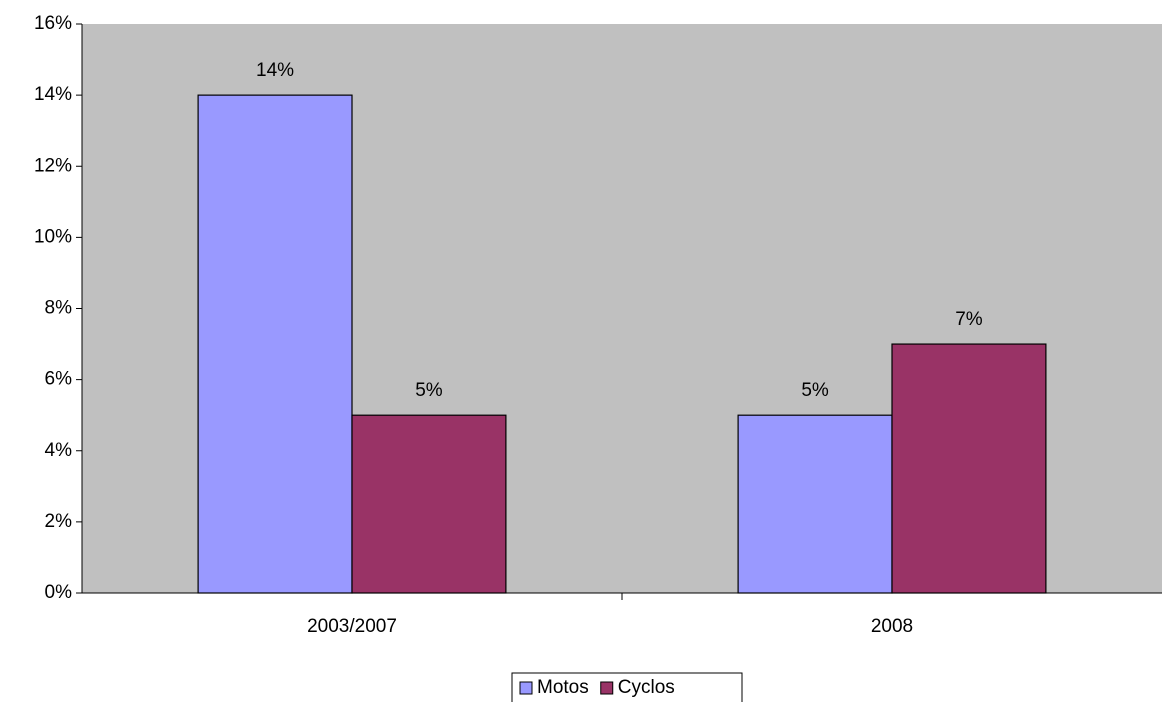  What do you see at coordinates (59, 521) in the screenshot?
I see `y-tick-label: 2%` at bounding box center [59, 521].